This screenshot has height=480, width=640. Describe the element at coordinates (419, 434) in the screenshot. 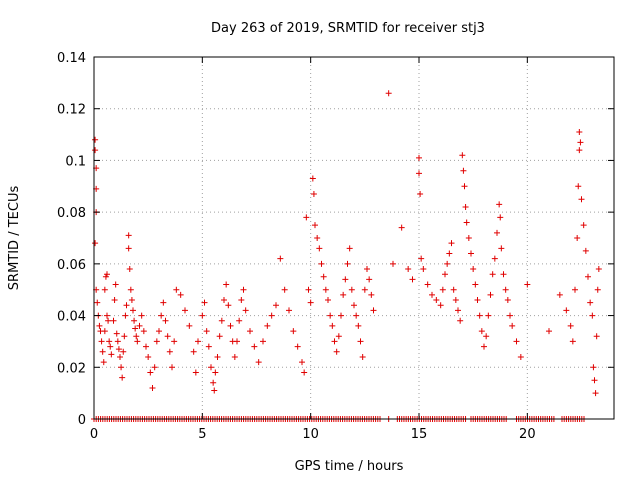

I see `x-tick-label: 15` at that location.